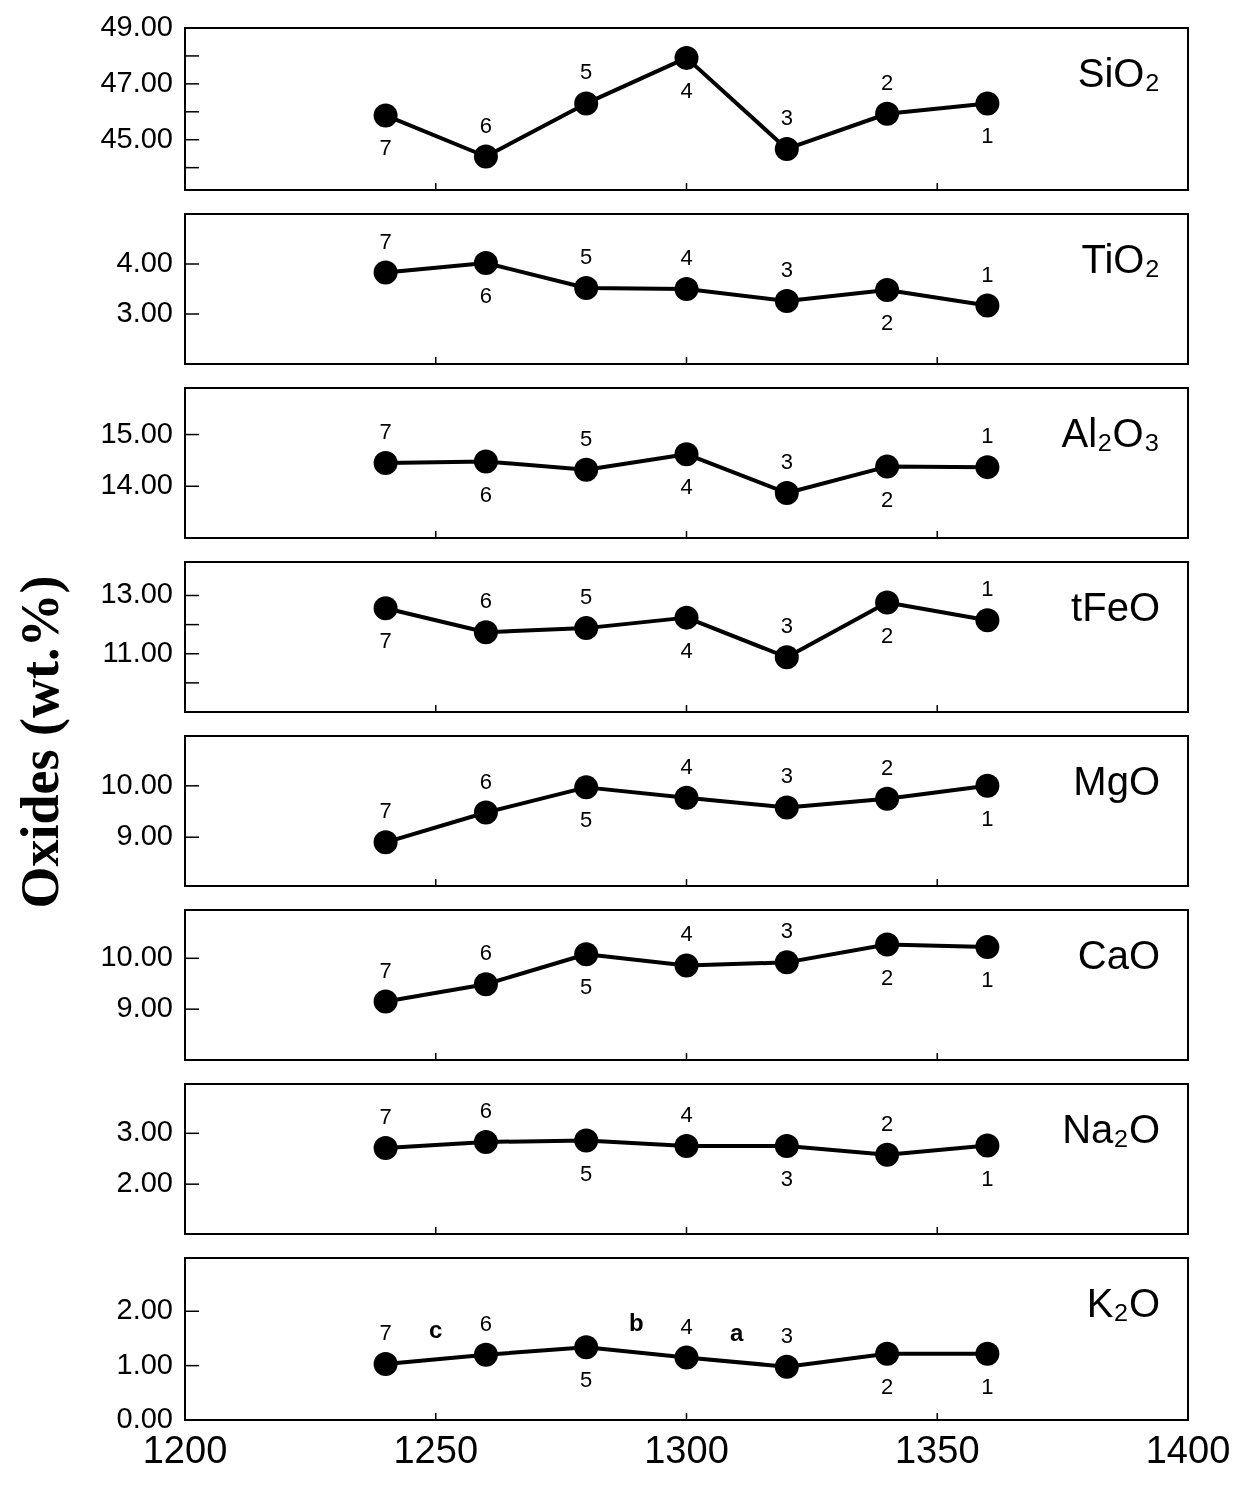  Describe the element at coordinates (144, 1007) in the screenshot. I see `y-tick-label: 9.00` at that location.